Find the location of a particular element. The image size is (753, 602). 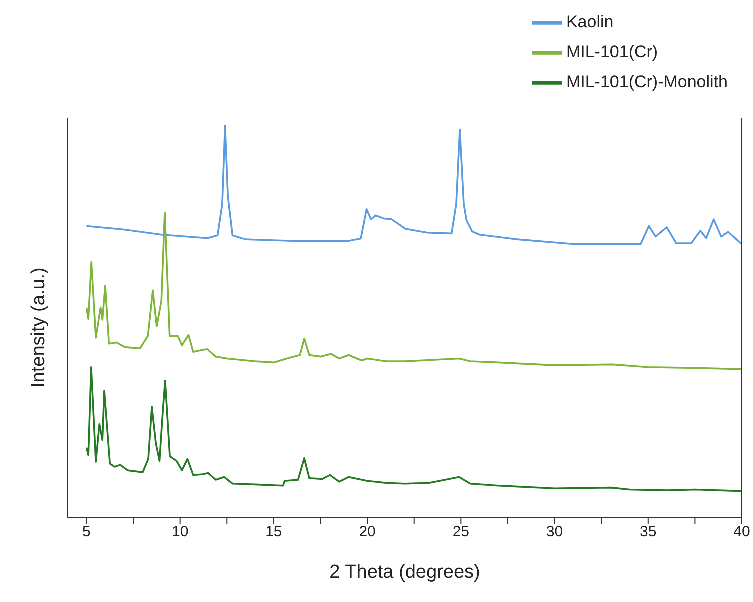

x-tick-label: 30 is located at coordinates (555, 532).